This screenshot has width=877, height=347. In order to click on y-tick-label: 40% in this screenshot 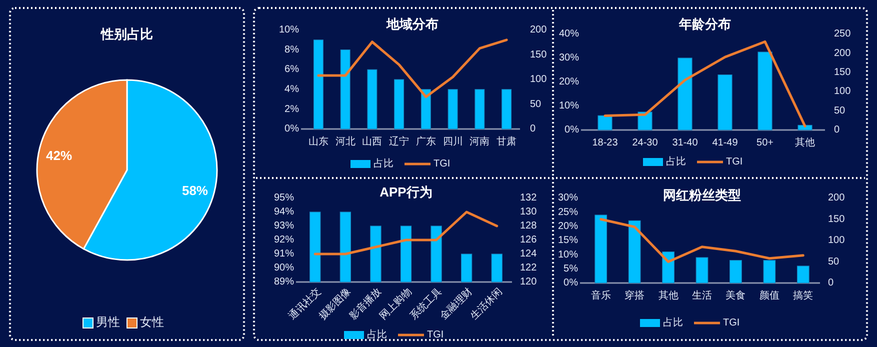, I will do `click(569, 34)`.